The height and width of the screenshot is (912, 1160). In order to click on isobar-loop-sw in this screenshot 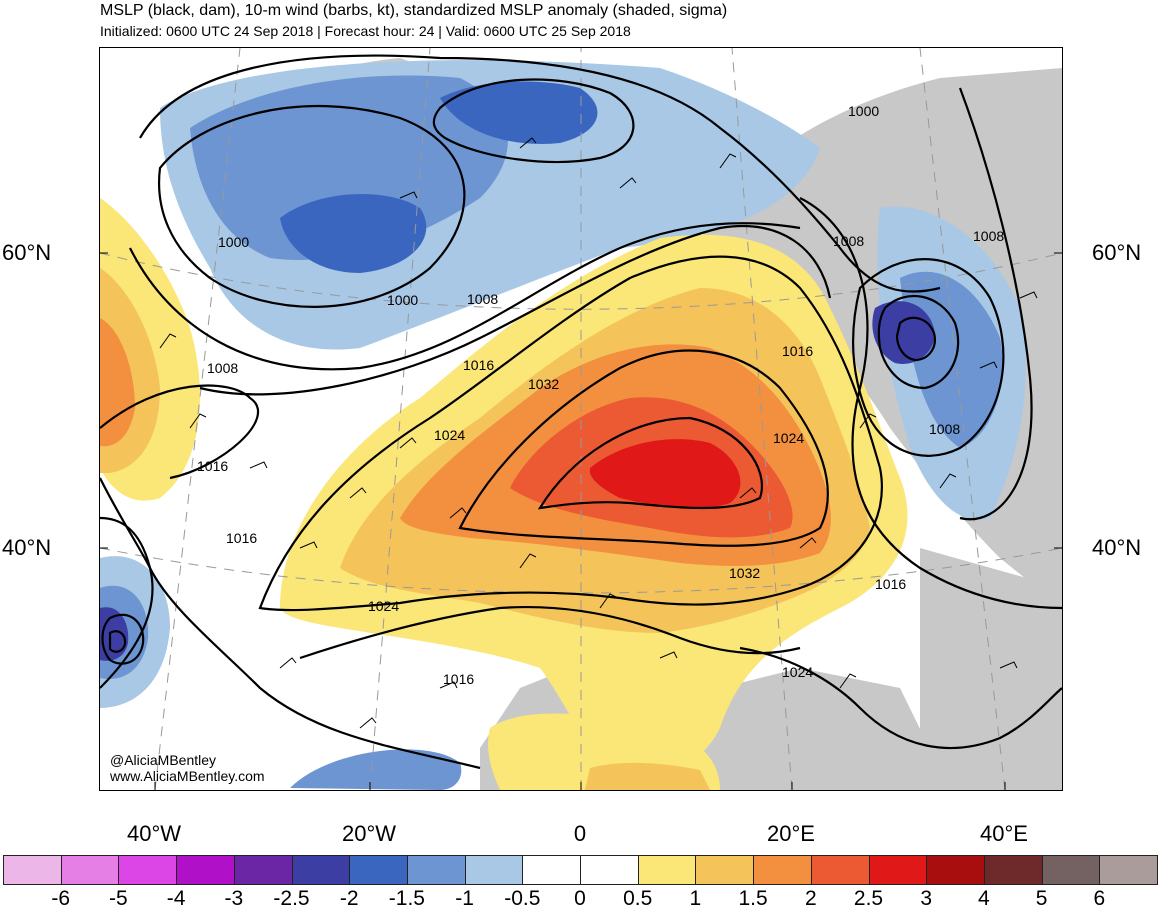, I will do `click(123, 639)`.